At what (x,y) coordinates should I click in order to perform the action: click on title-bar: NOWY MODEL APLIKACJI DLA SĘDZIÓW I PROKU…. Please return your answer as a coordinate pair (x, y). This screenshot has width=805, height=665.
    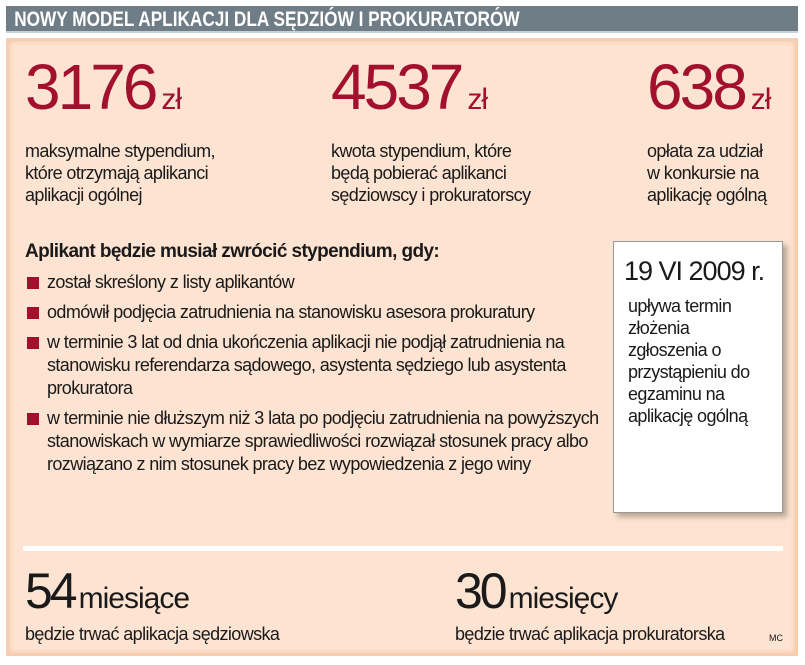
    Looking at the image, I should click on (402, 19).